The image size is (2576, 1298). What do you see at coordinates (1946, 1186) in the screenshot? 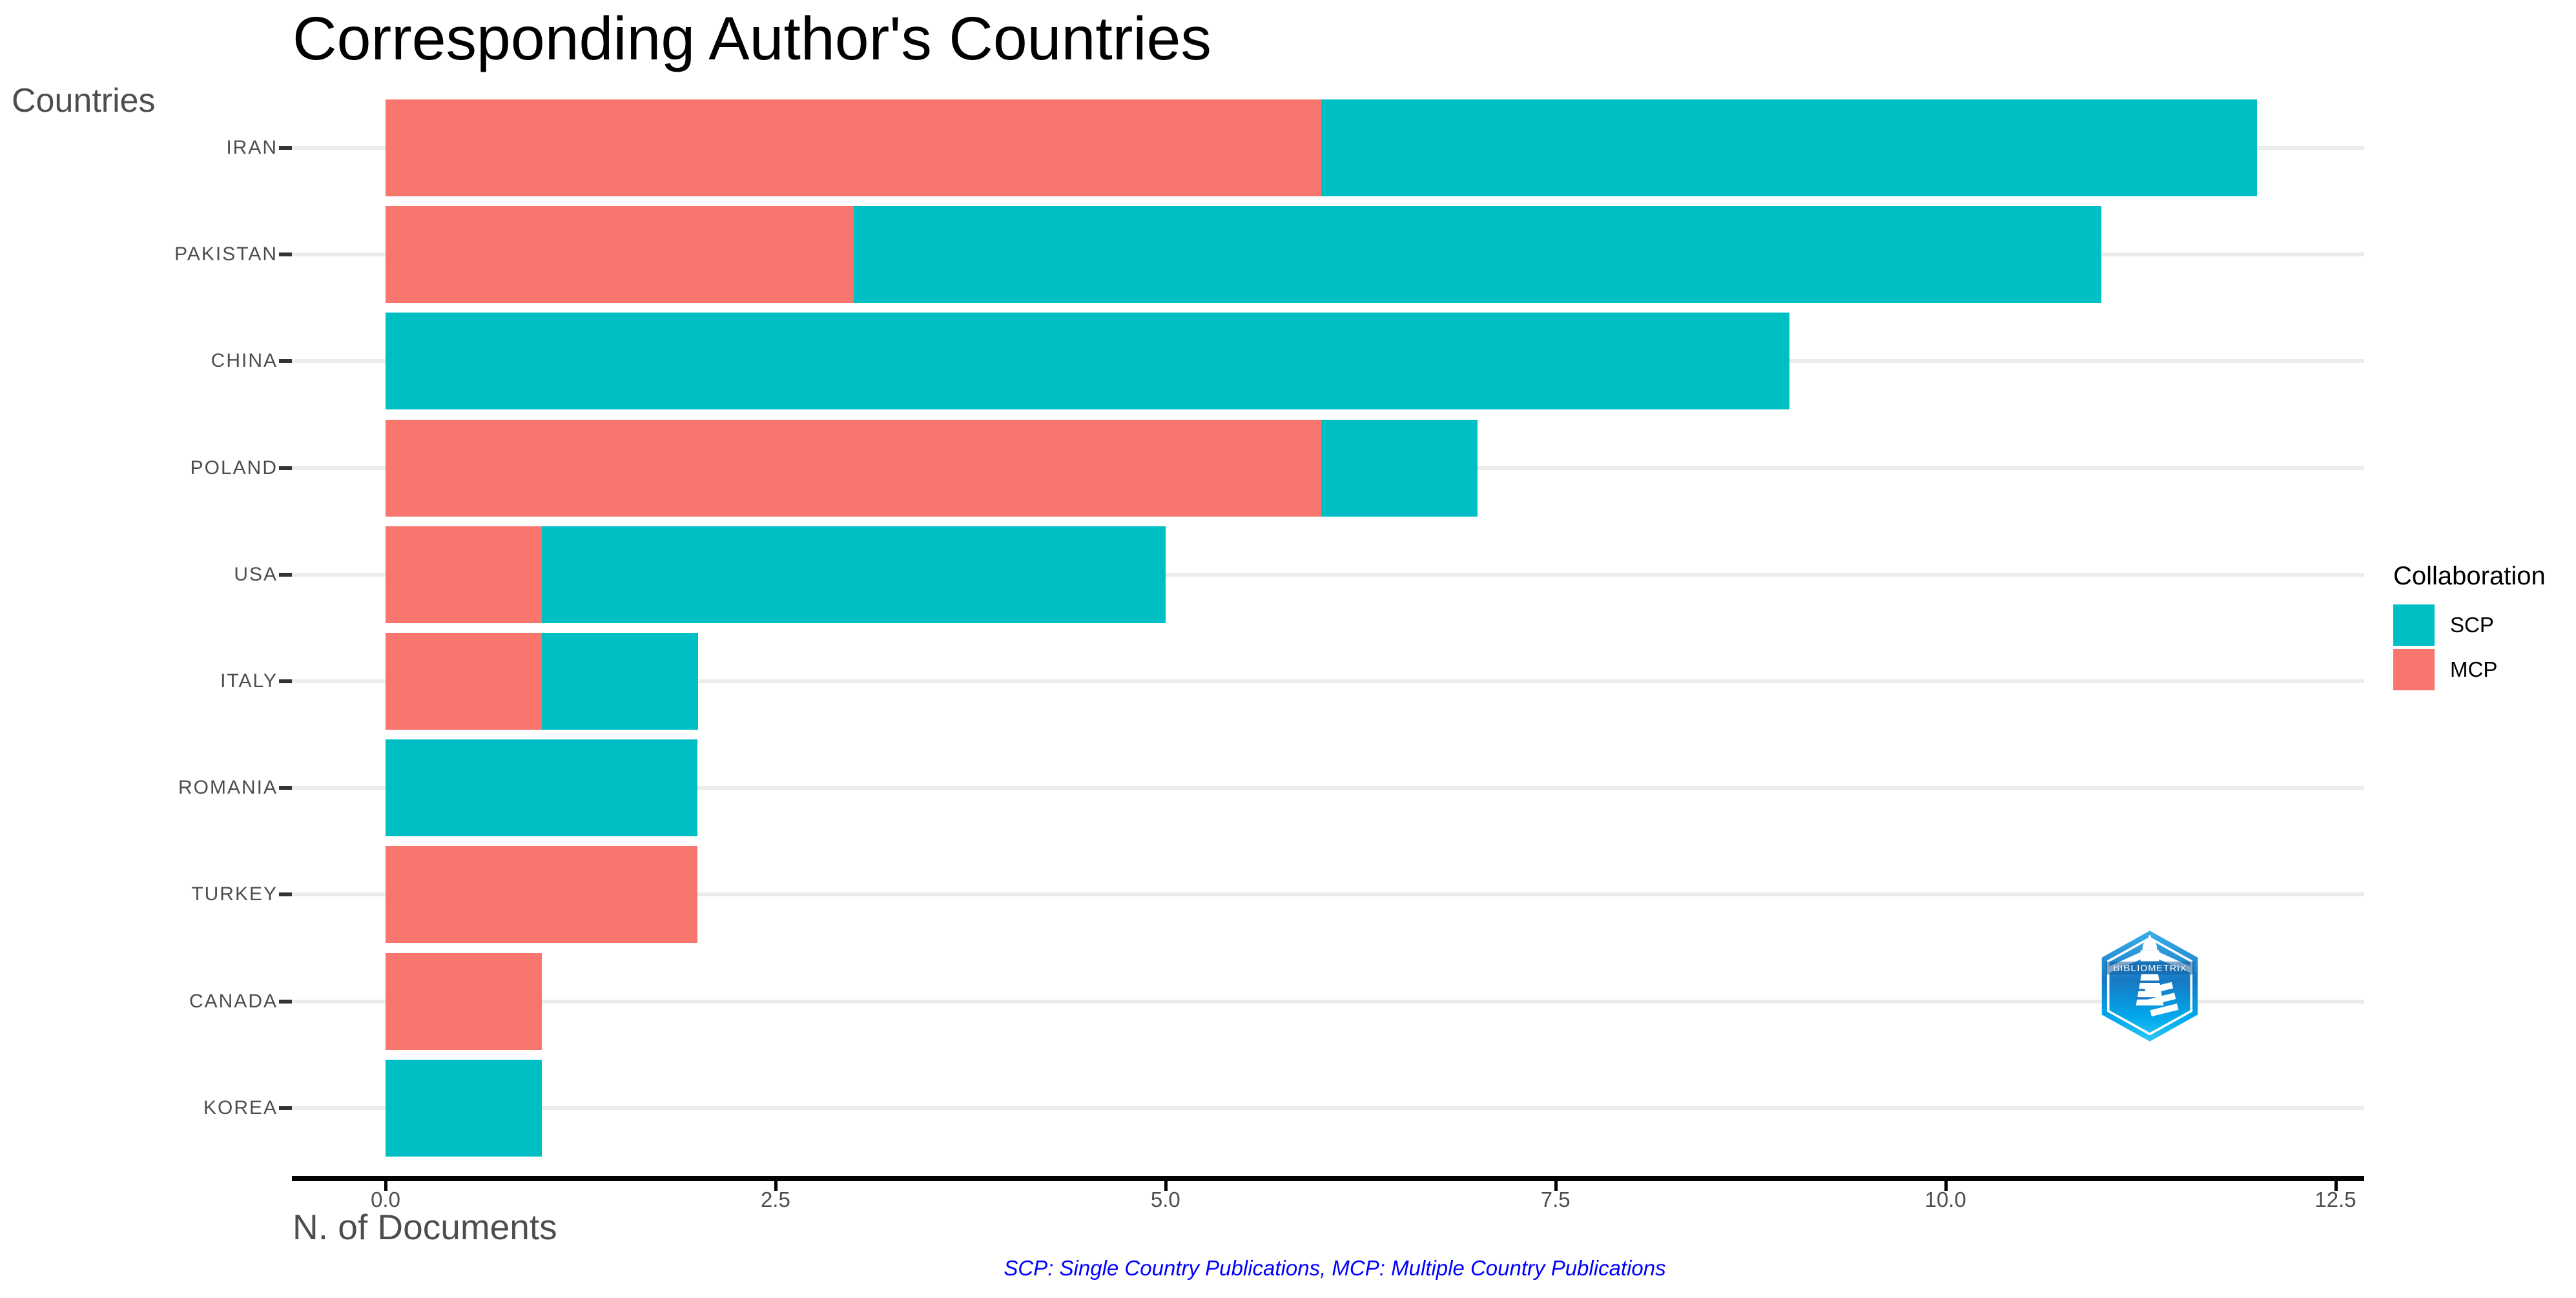
I see `x-tick-10.0` at bounding box center [1946, 1186].